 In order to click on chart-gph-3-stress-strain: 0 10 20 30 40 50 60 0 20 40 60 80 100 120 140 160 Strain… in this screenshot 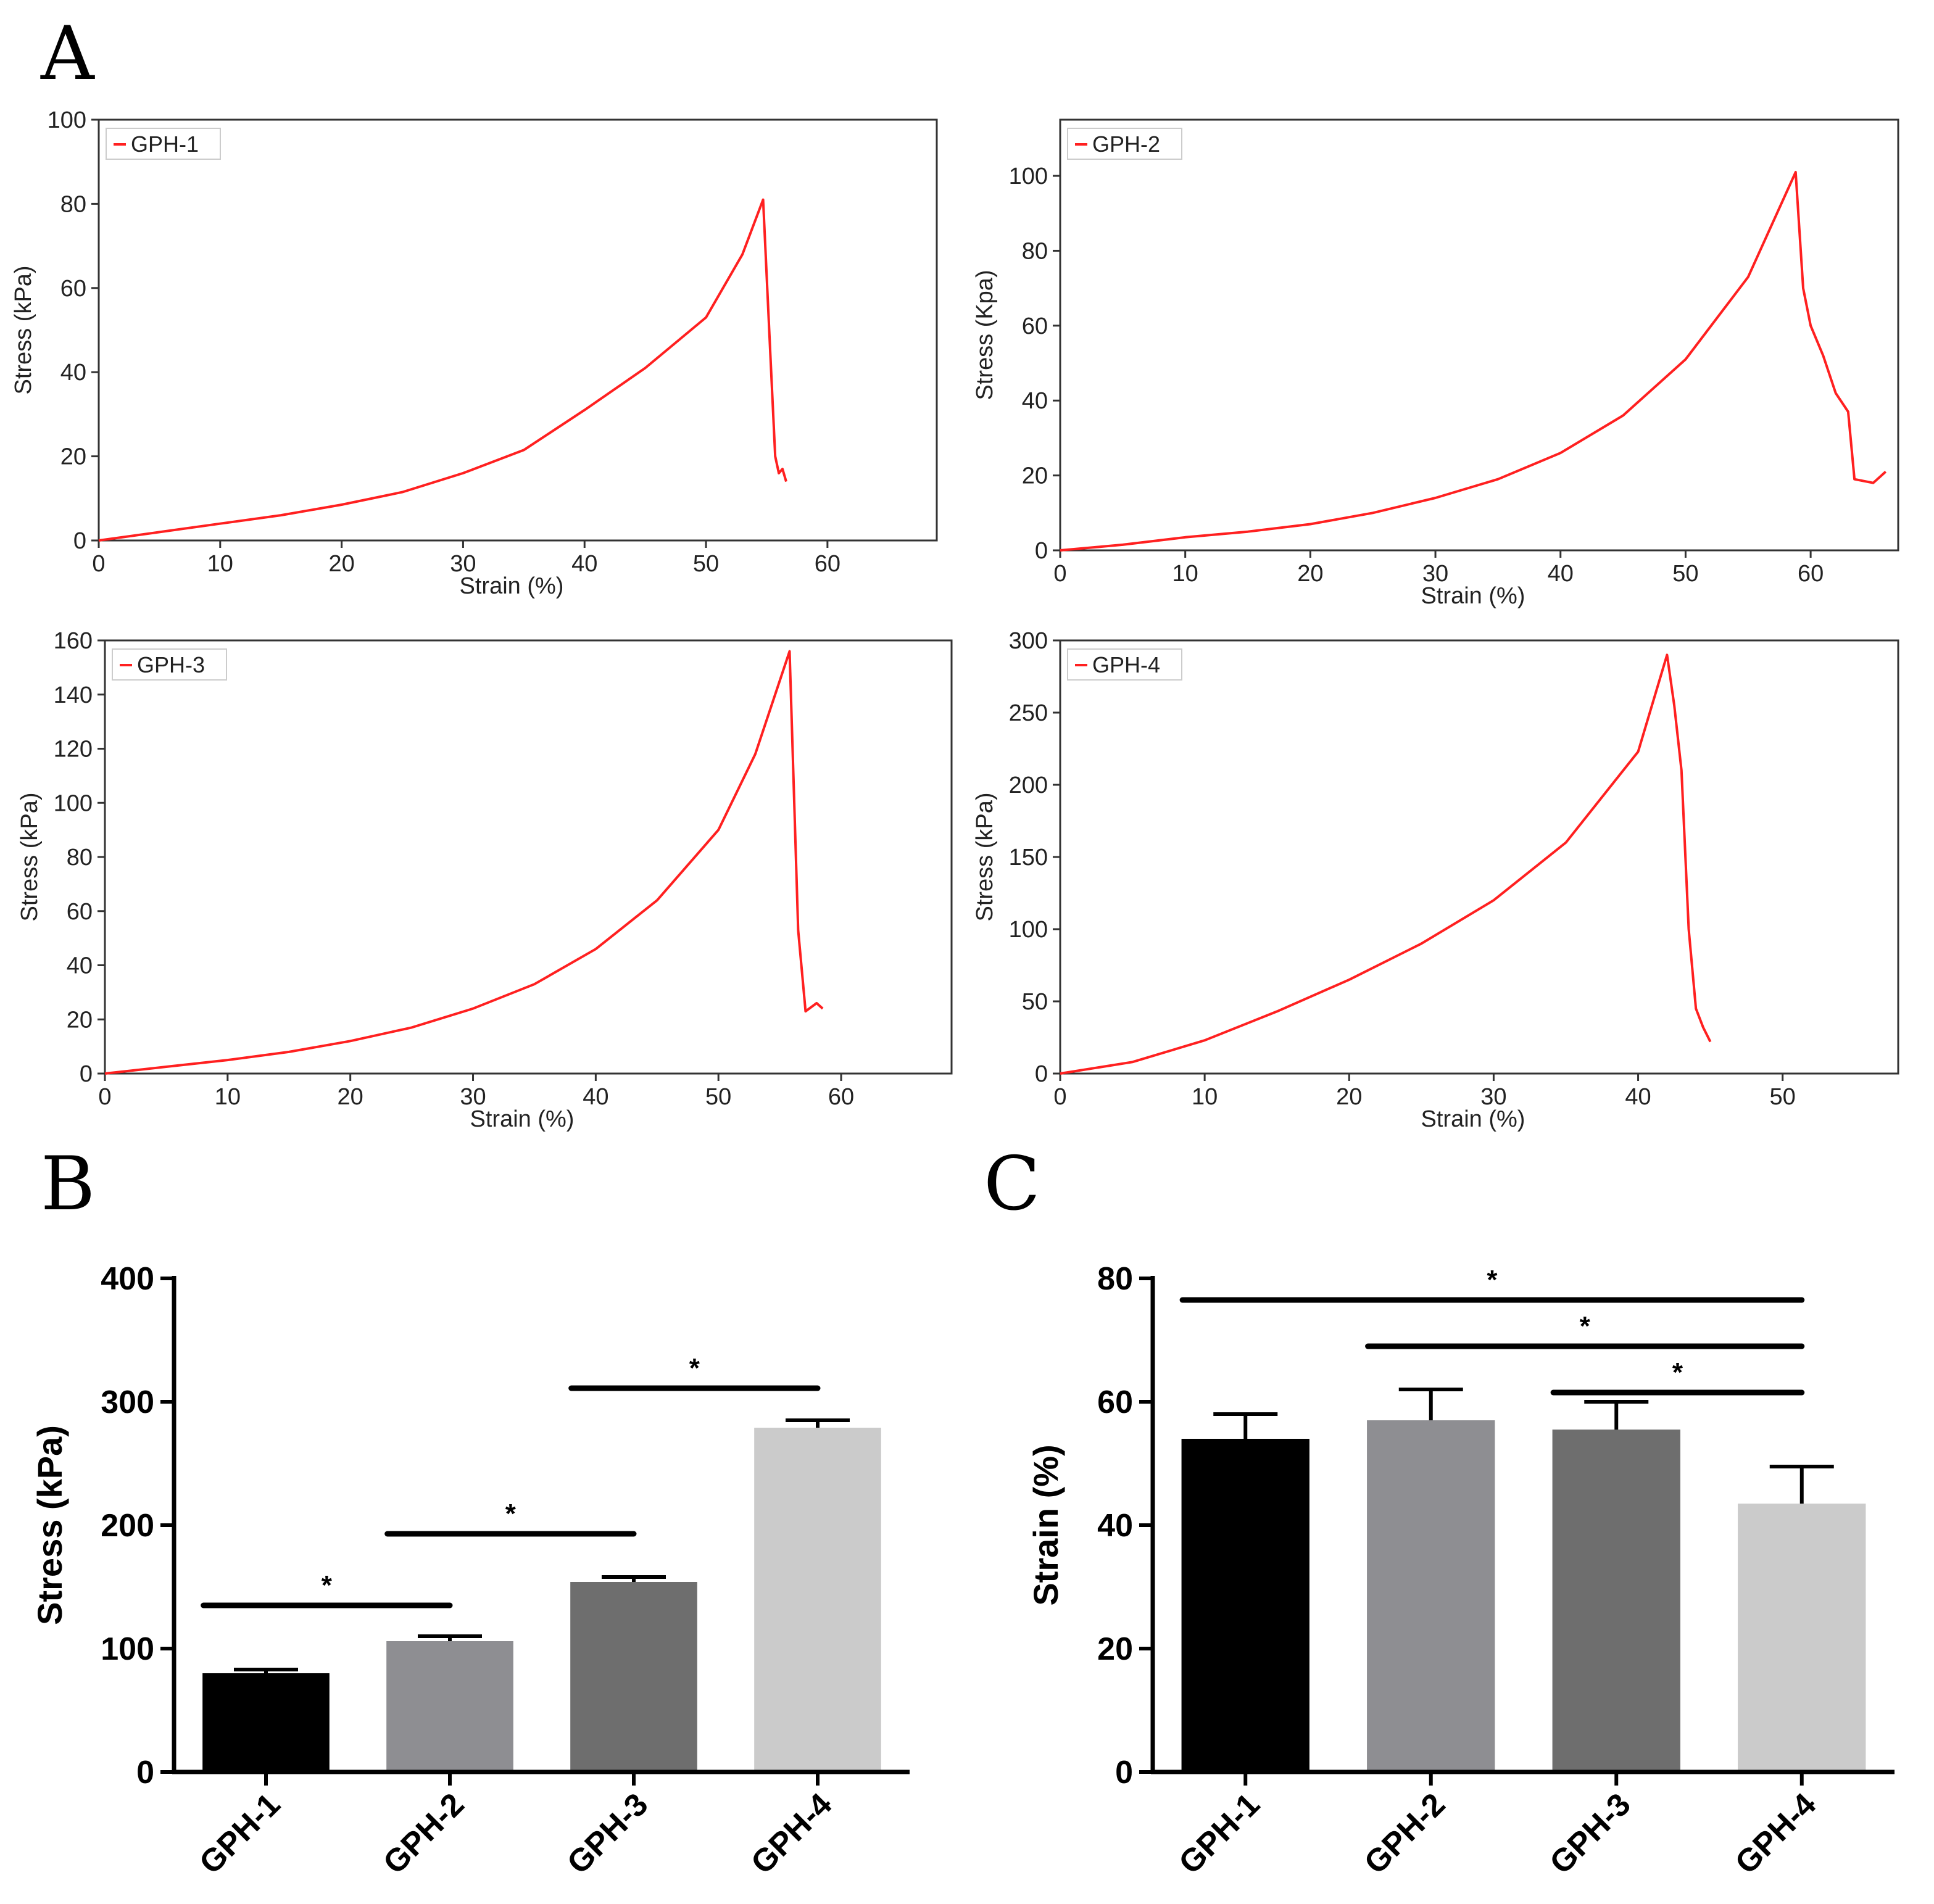, I will do `click(485, 880)`.